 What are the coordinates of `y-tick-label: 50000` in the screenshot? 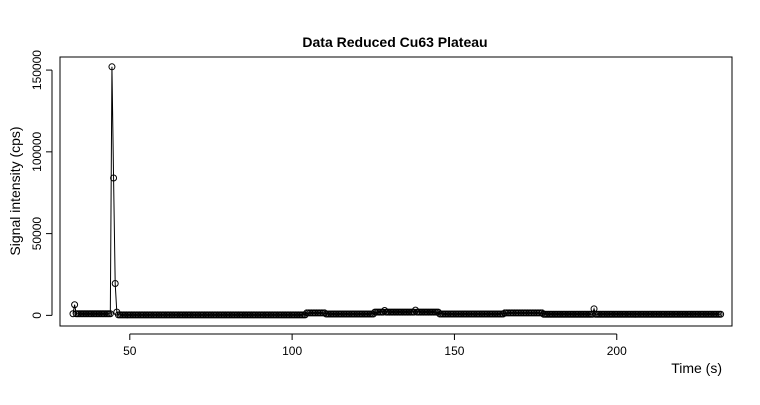 It's located at (37, 234).